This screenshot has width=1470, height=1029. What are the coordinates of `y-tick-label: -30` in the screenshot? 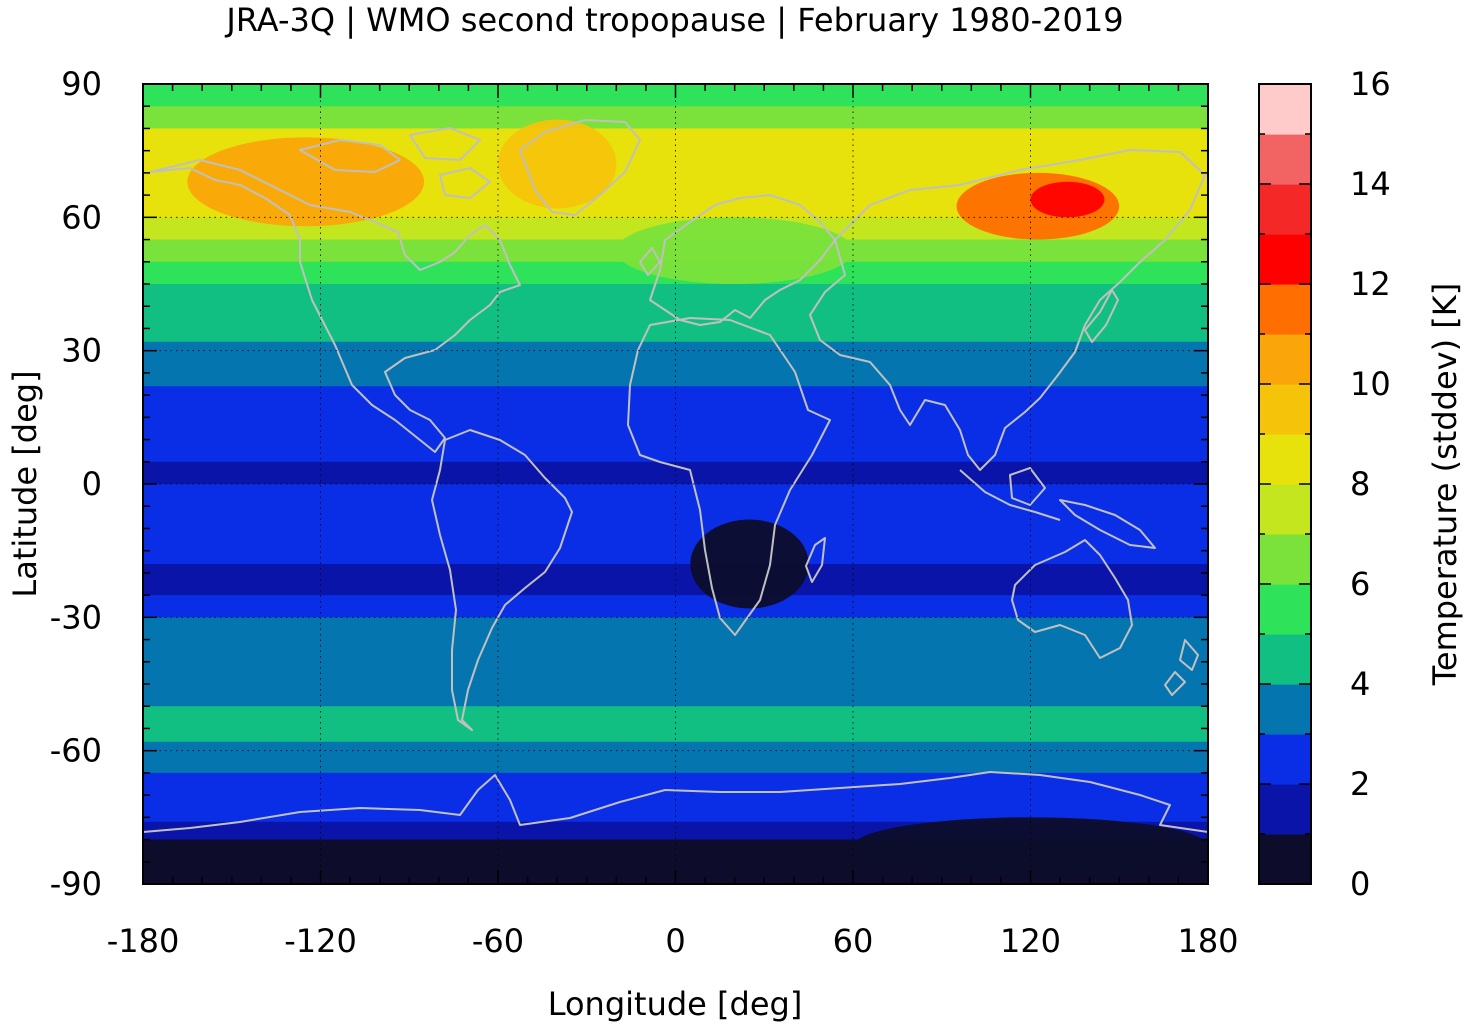 It's located at (76, 617).